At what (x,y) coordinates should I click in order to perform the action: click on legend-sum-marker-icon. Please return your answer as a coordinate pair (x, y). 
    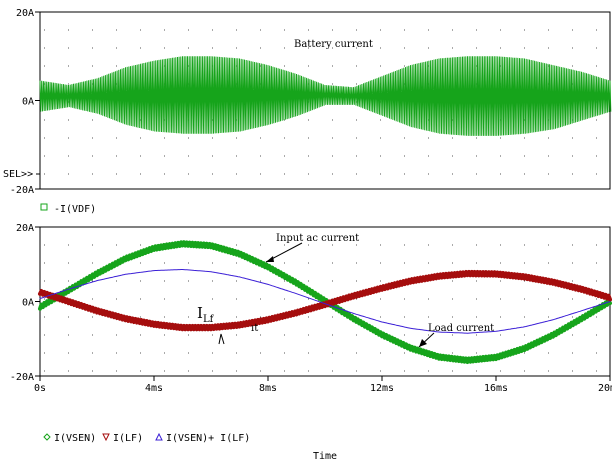
    Looking at the image, I should click on (159, 436).